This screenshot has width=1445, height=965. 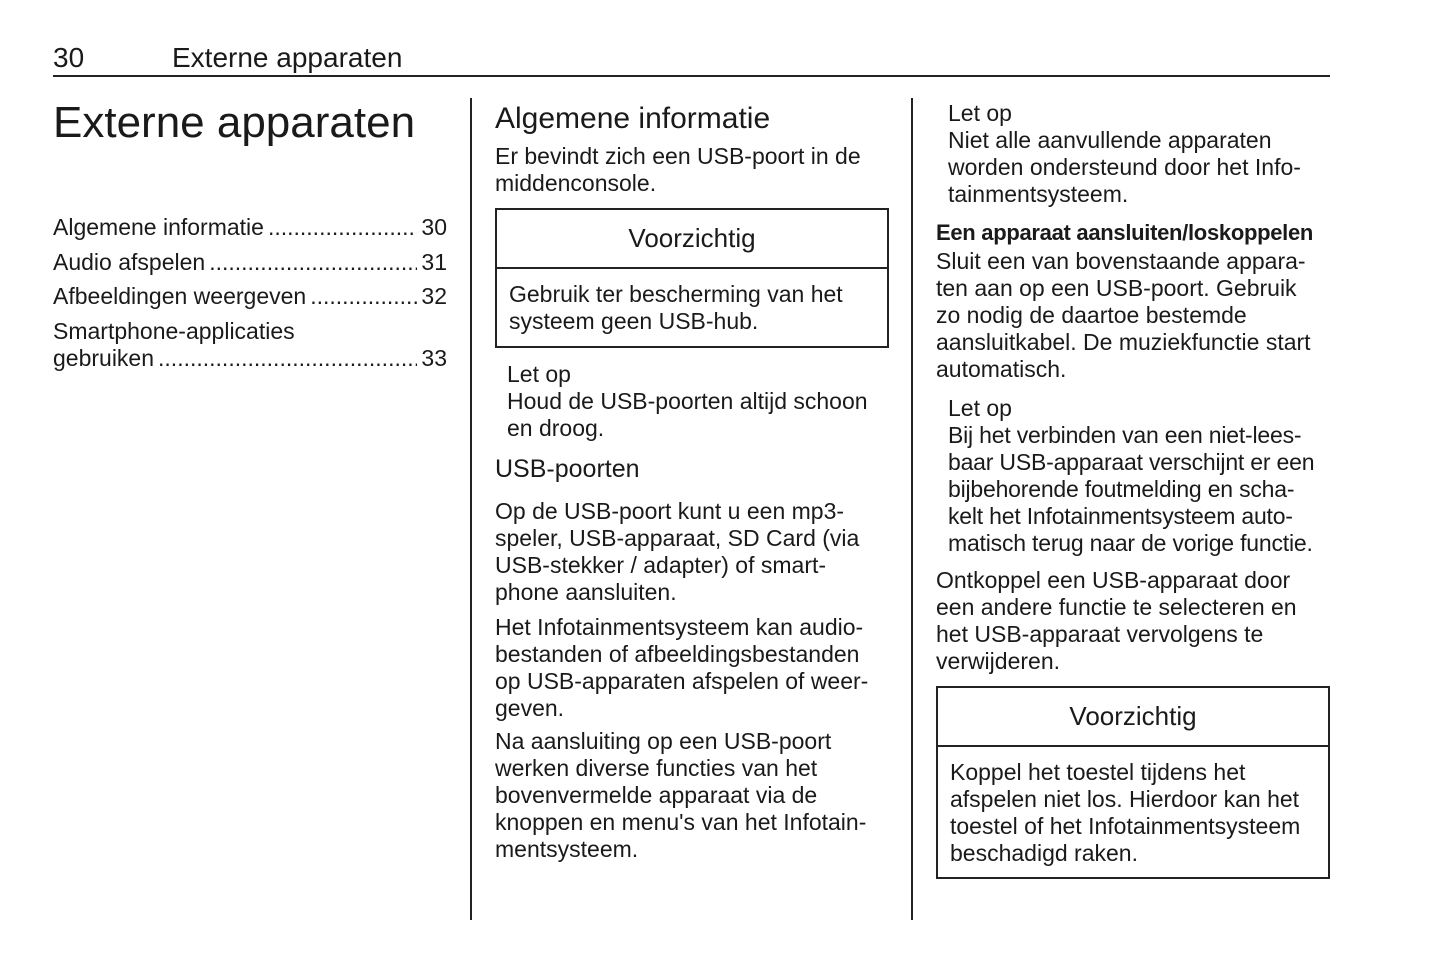 What do you see at coordinates (1125, 232) in the screenshot?
I see `subheading: Een apparaat aansluiten/loskoppelen` at bounding box center [1125, 232].